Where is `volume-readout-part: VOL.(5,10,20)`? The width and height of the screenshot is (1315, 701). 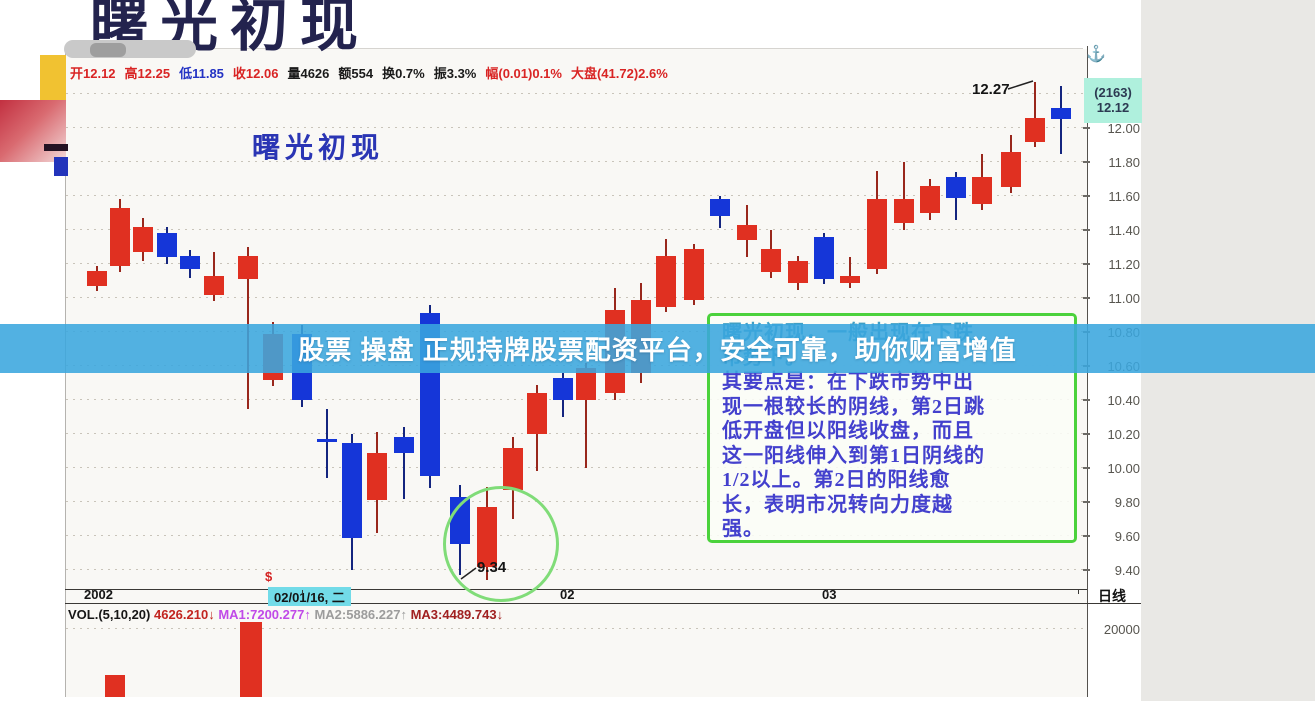 volume-readout-part: VOL.(5,10,20) is located at coordinates (111, 614).